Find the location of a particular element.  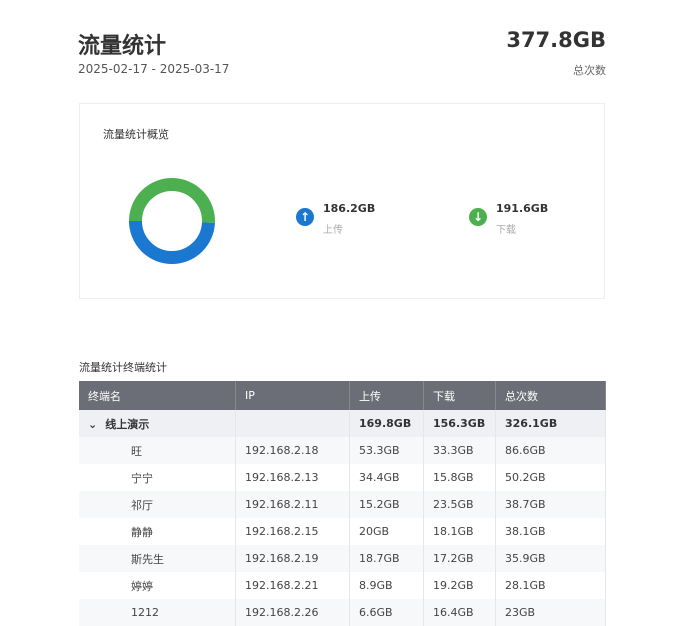

cell-download: 19.2GB is located at coordinates (459, 585).